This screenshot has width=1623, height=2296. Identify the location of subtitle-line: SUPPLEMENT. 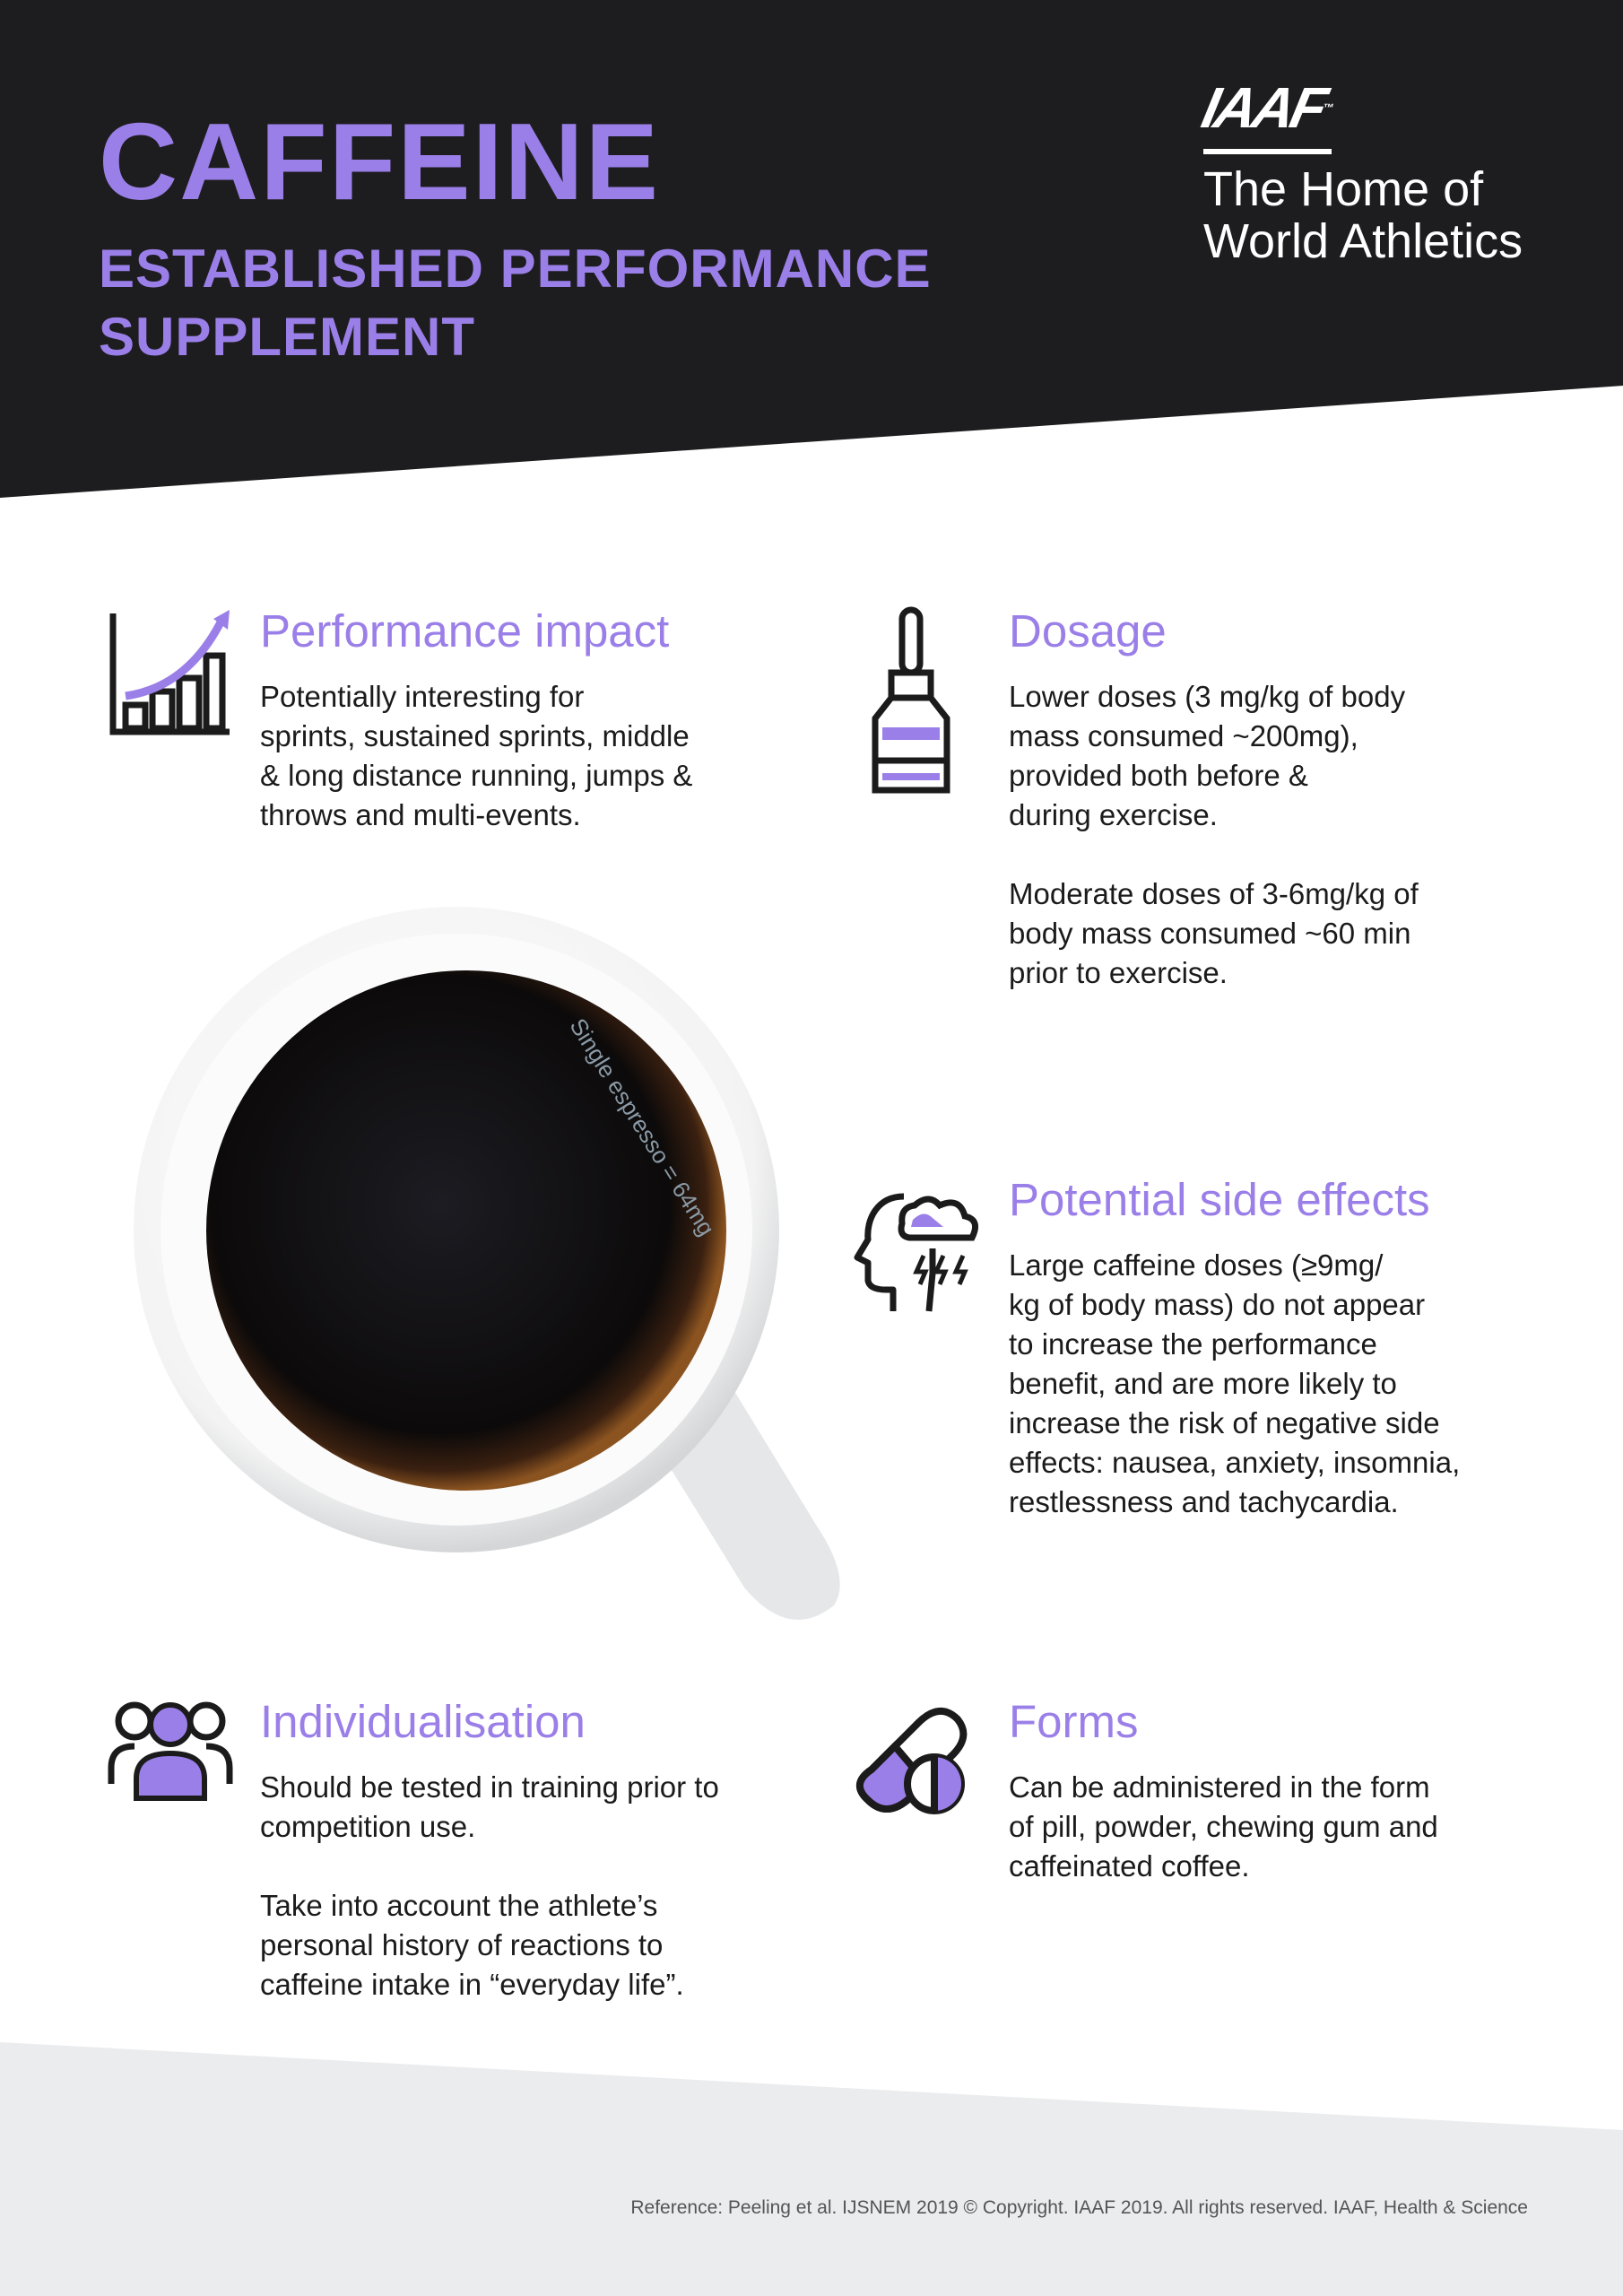
(287, 337).